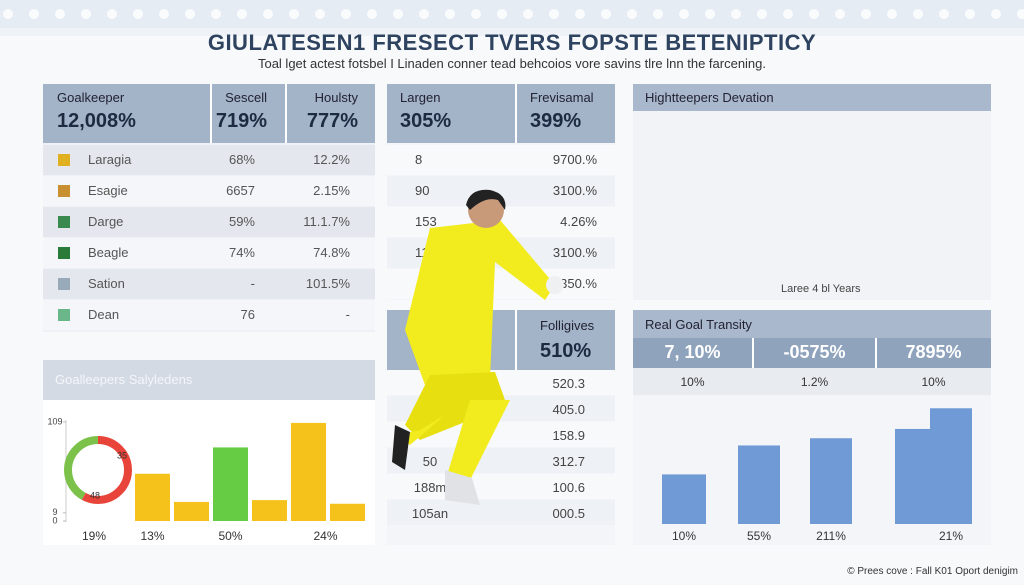 The image size is (1024, 585). I want to click on cell: 100.6, so click(568, 487).